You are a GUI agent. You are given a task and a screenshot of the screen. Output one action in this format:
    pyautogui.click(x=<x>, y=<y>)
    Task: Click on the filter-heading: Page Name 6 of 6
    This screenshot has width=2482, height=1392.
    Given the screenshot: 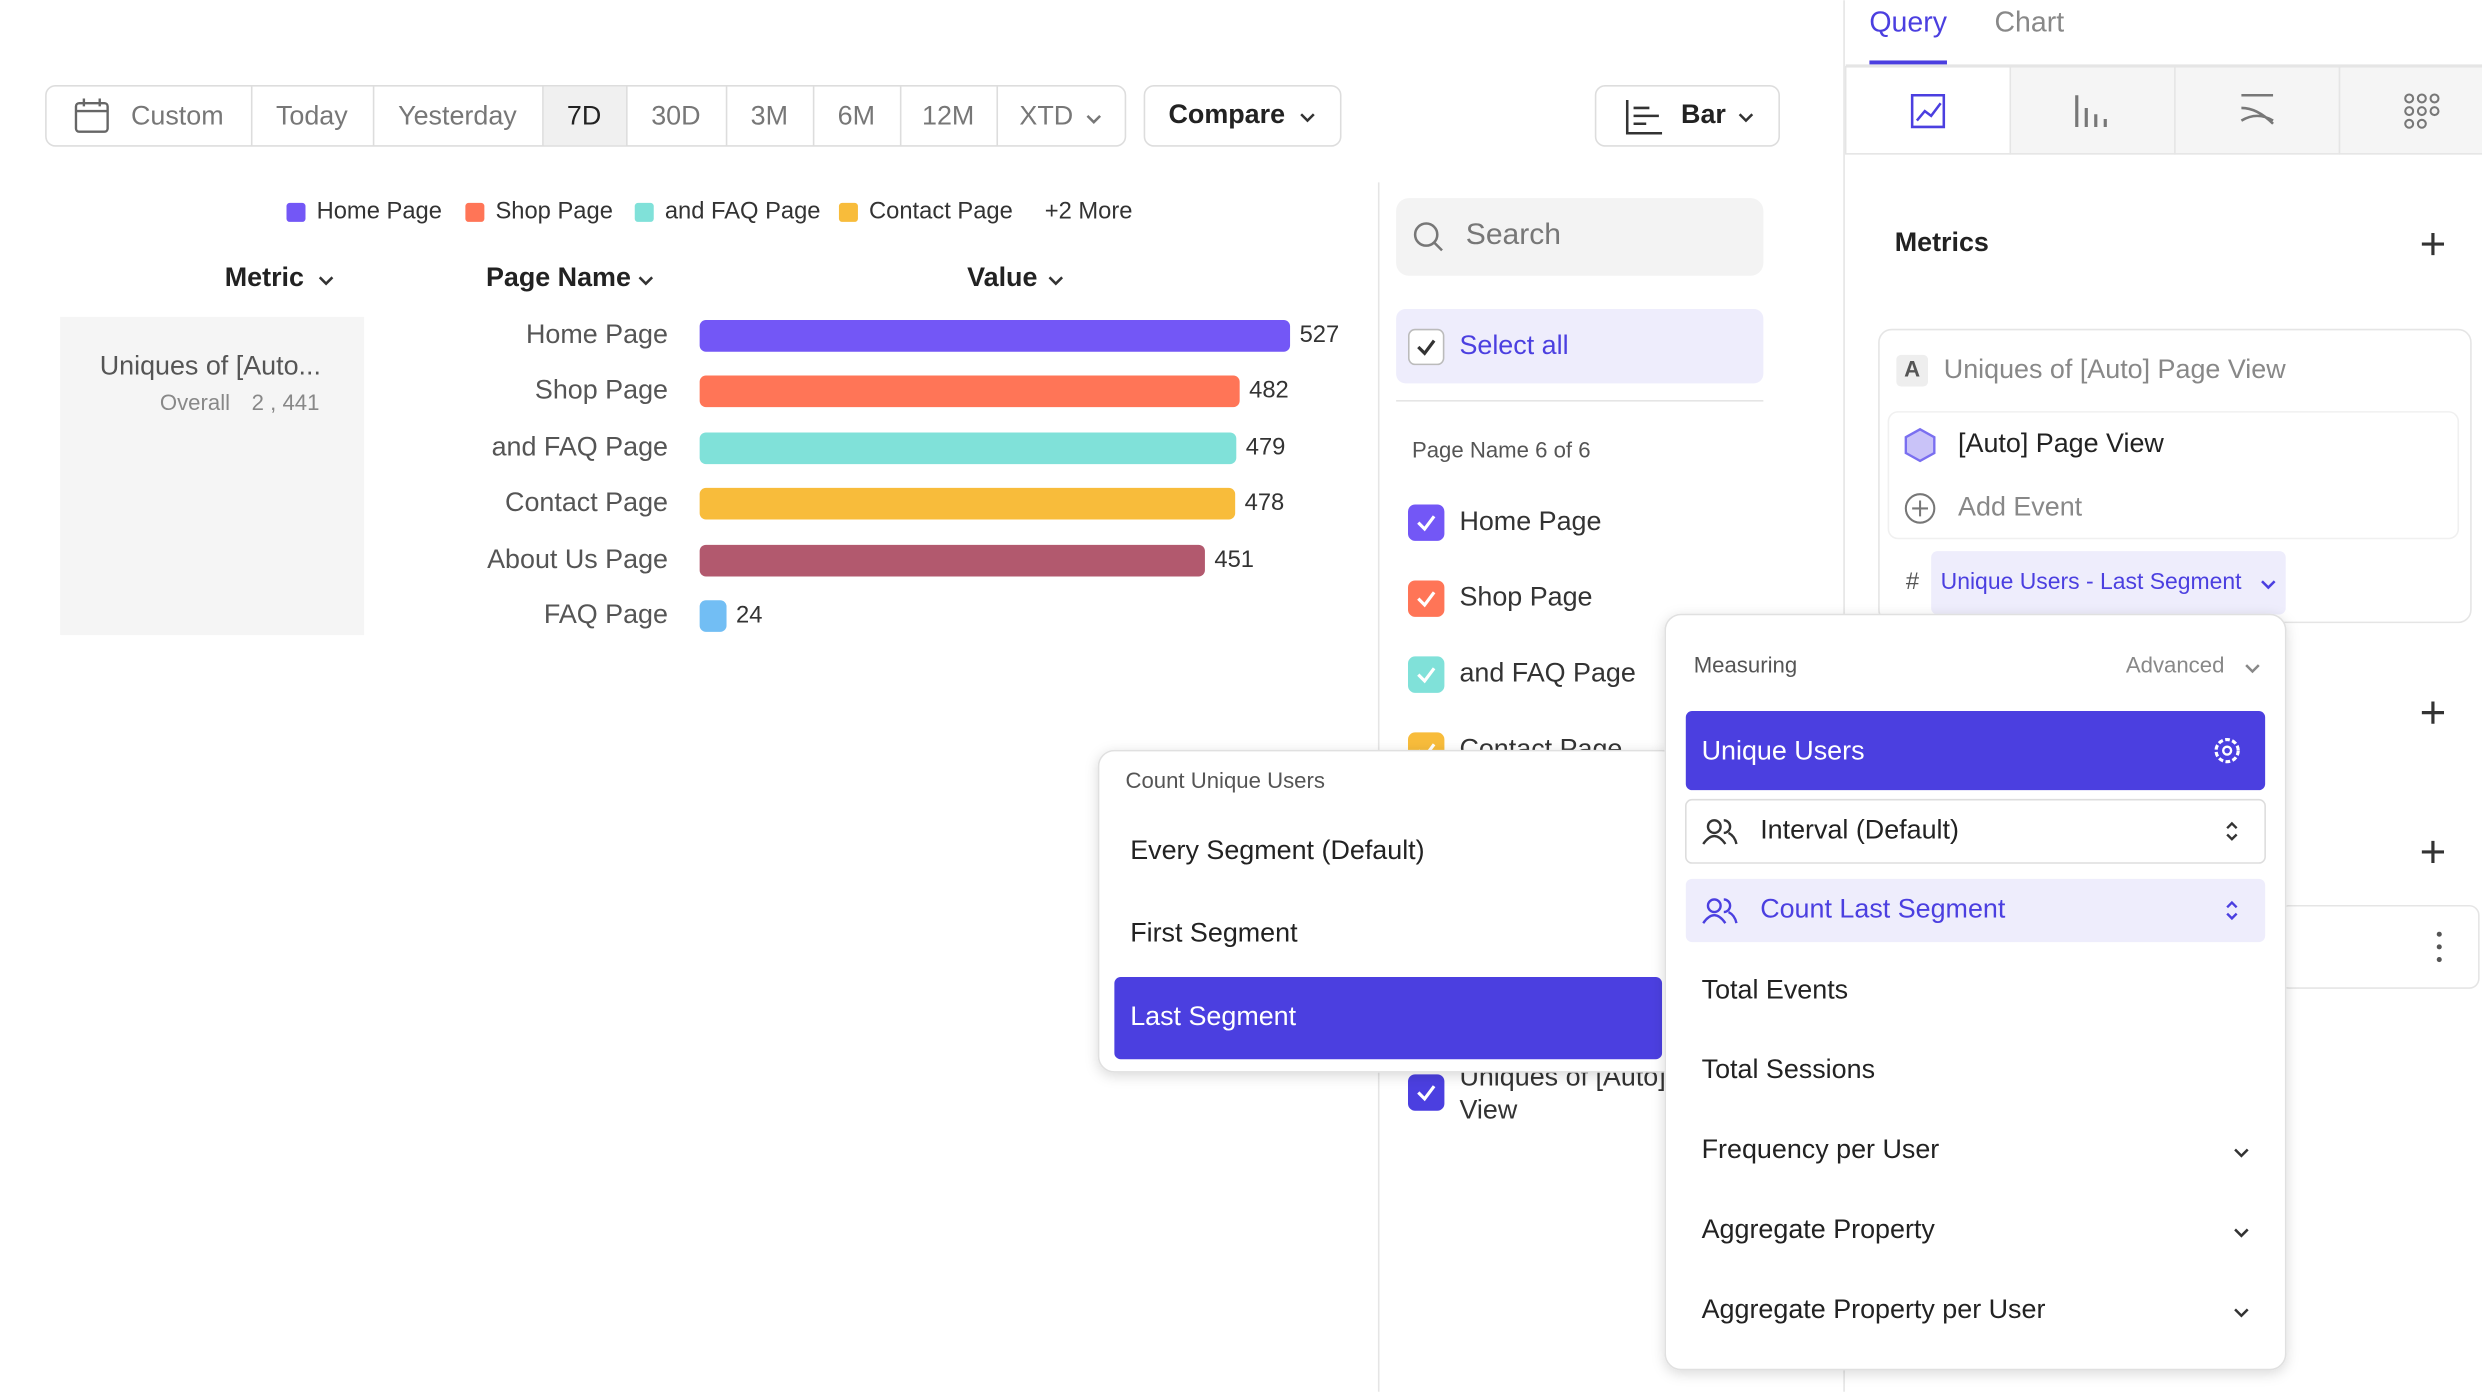 What is the action you would take?
    pyautogui.click(x=1501, y=449)
    